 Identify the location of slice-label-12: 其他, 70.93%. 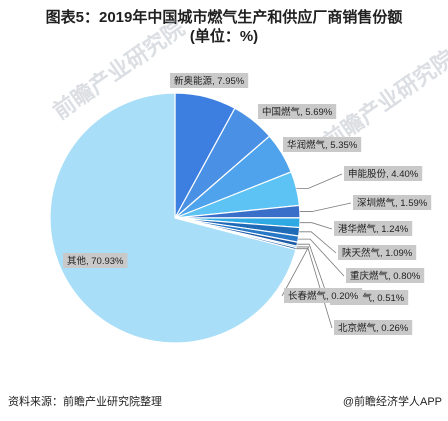
(95, 261).